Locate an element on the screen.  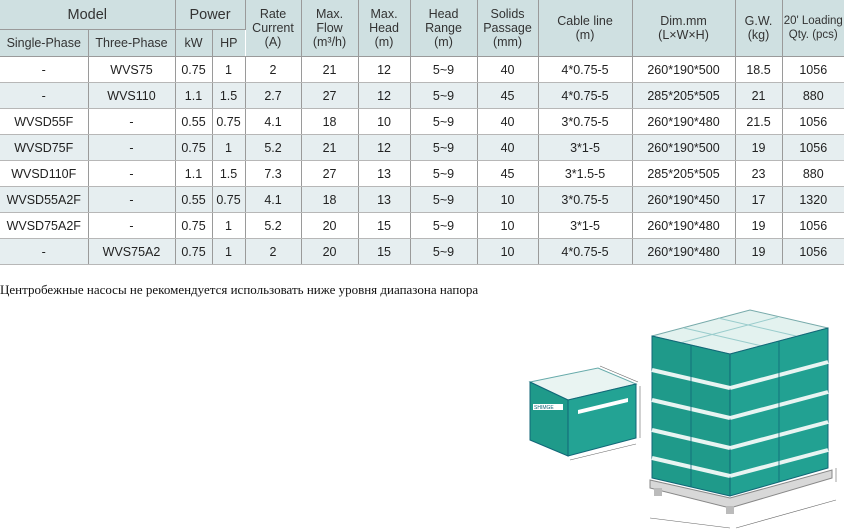
header-three-phase: Three-Phase is located at coordinates (132, 43).